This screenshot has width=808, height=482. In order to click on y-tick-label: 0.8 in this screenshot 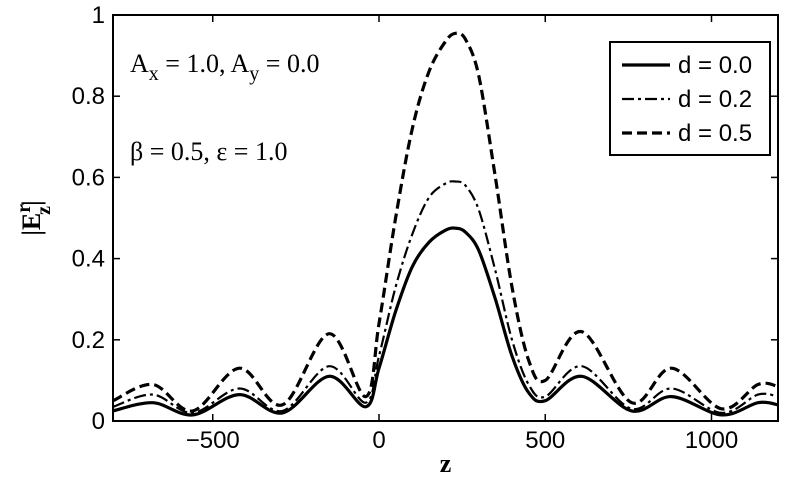, I will do `click(88, 96)`.